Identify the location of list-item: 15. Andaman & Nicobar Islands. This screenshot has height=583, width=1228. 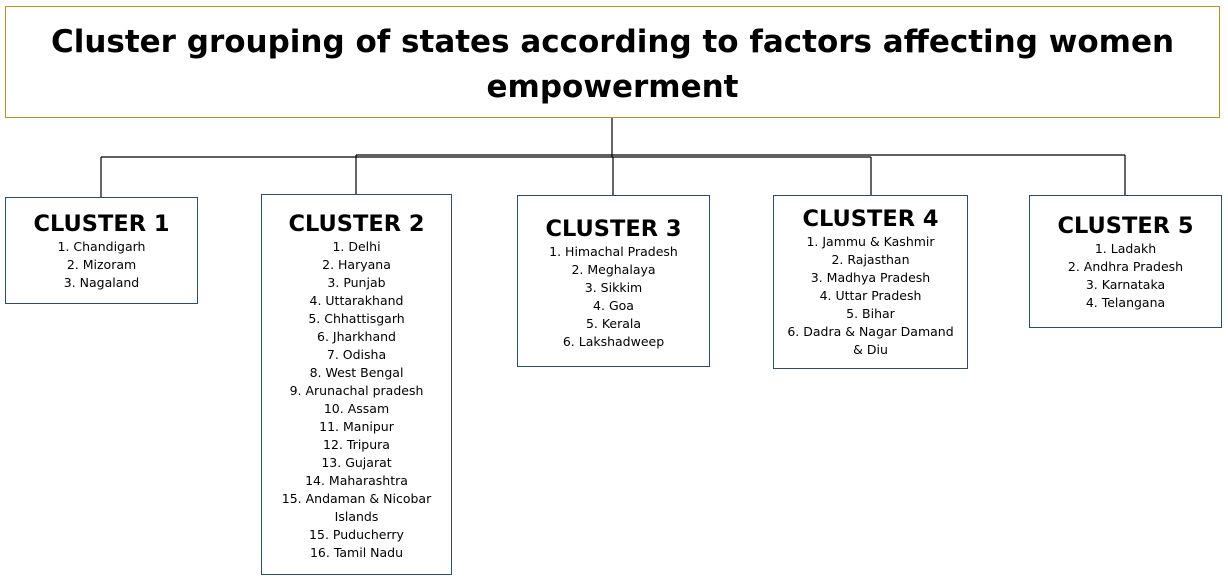
(356, 507).